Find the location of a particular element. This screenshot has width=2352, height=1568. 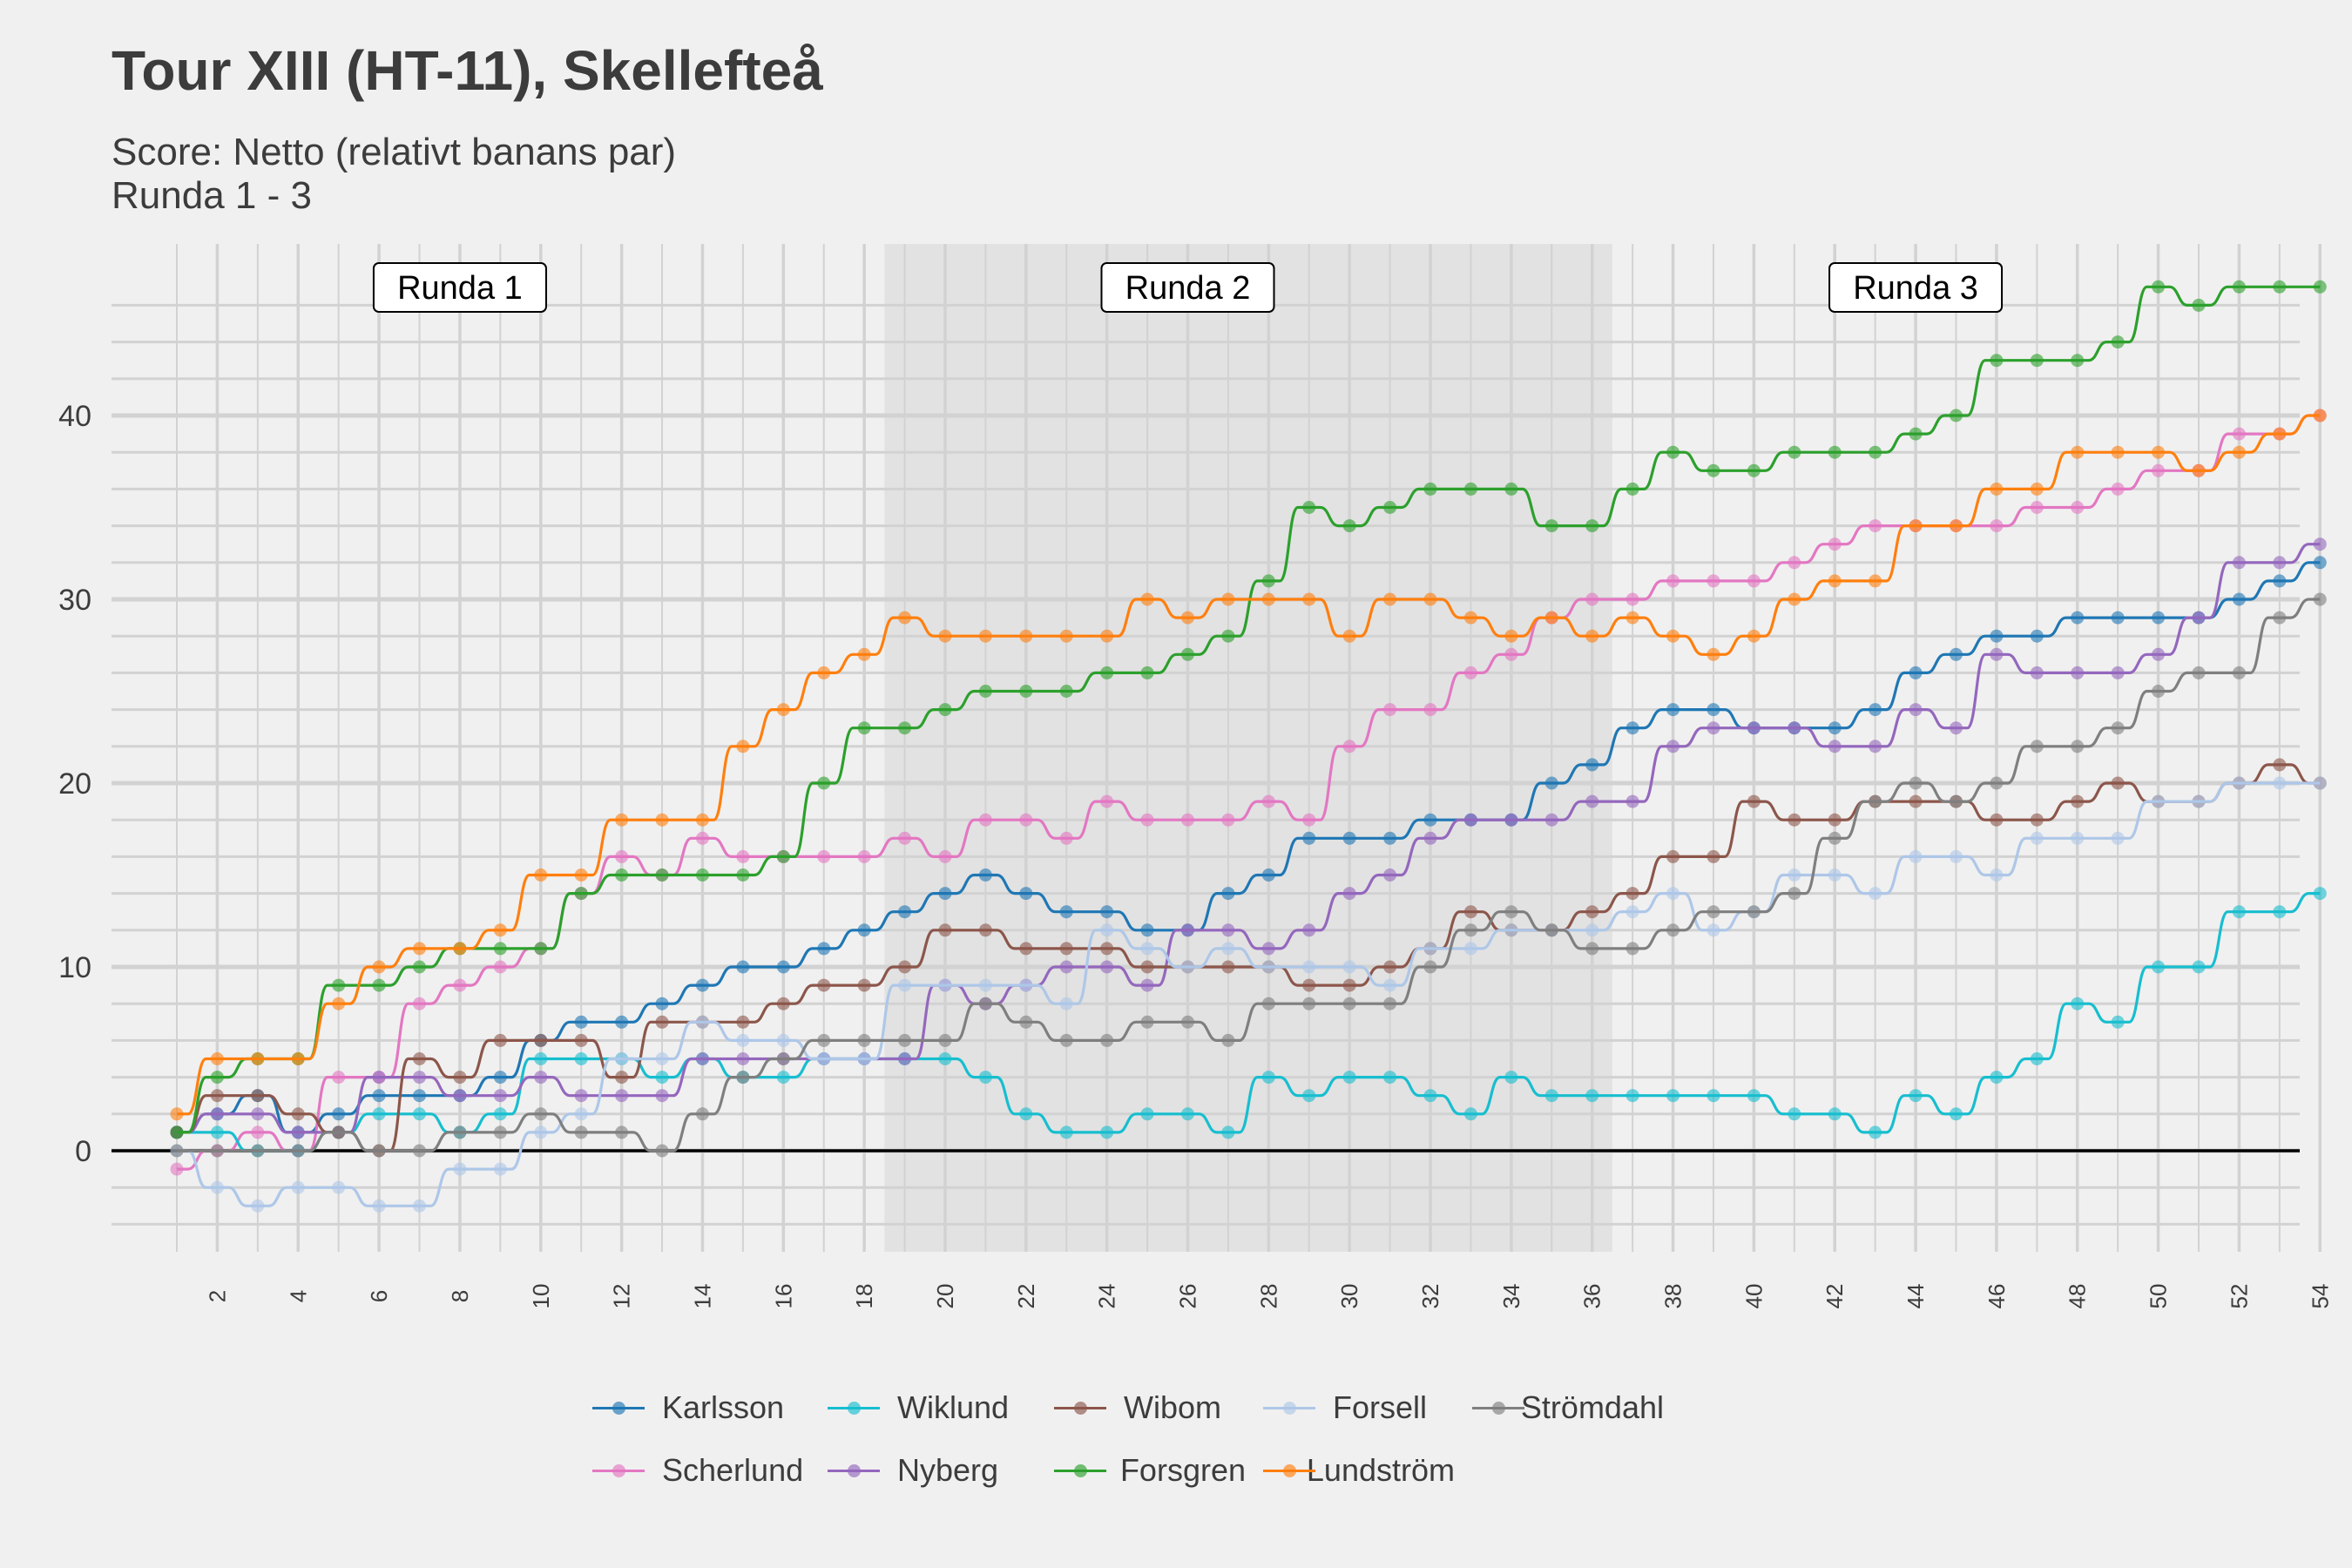

x-tick-label: 54 is located at coordinates (2320, 1296).